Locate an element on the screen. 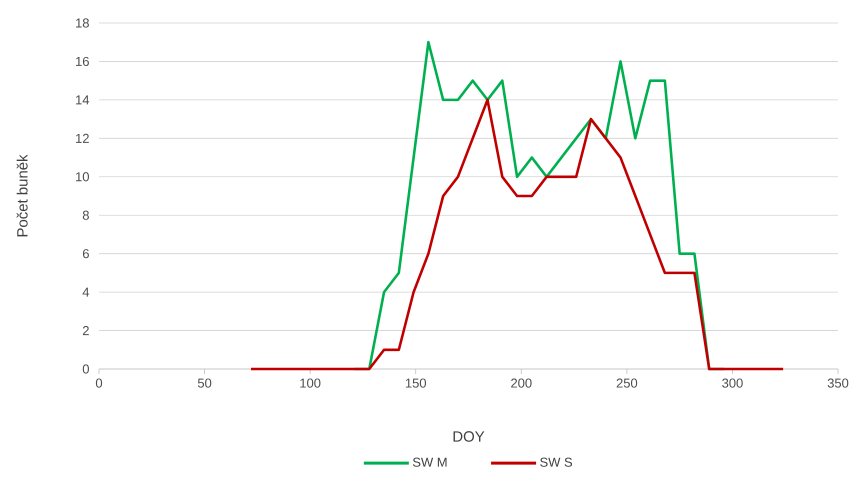  x-tick-label: 0 is located at coordinates (99, 383).